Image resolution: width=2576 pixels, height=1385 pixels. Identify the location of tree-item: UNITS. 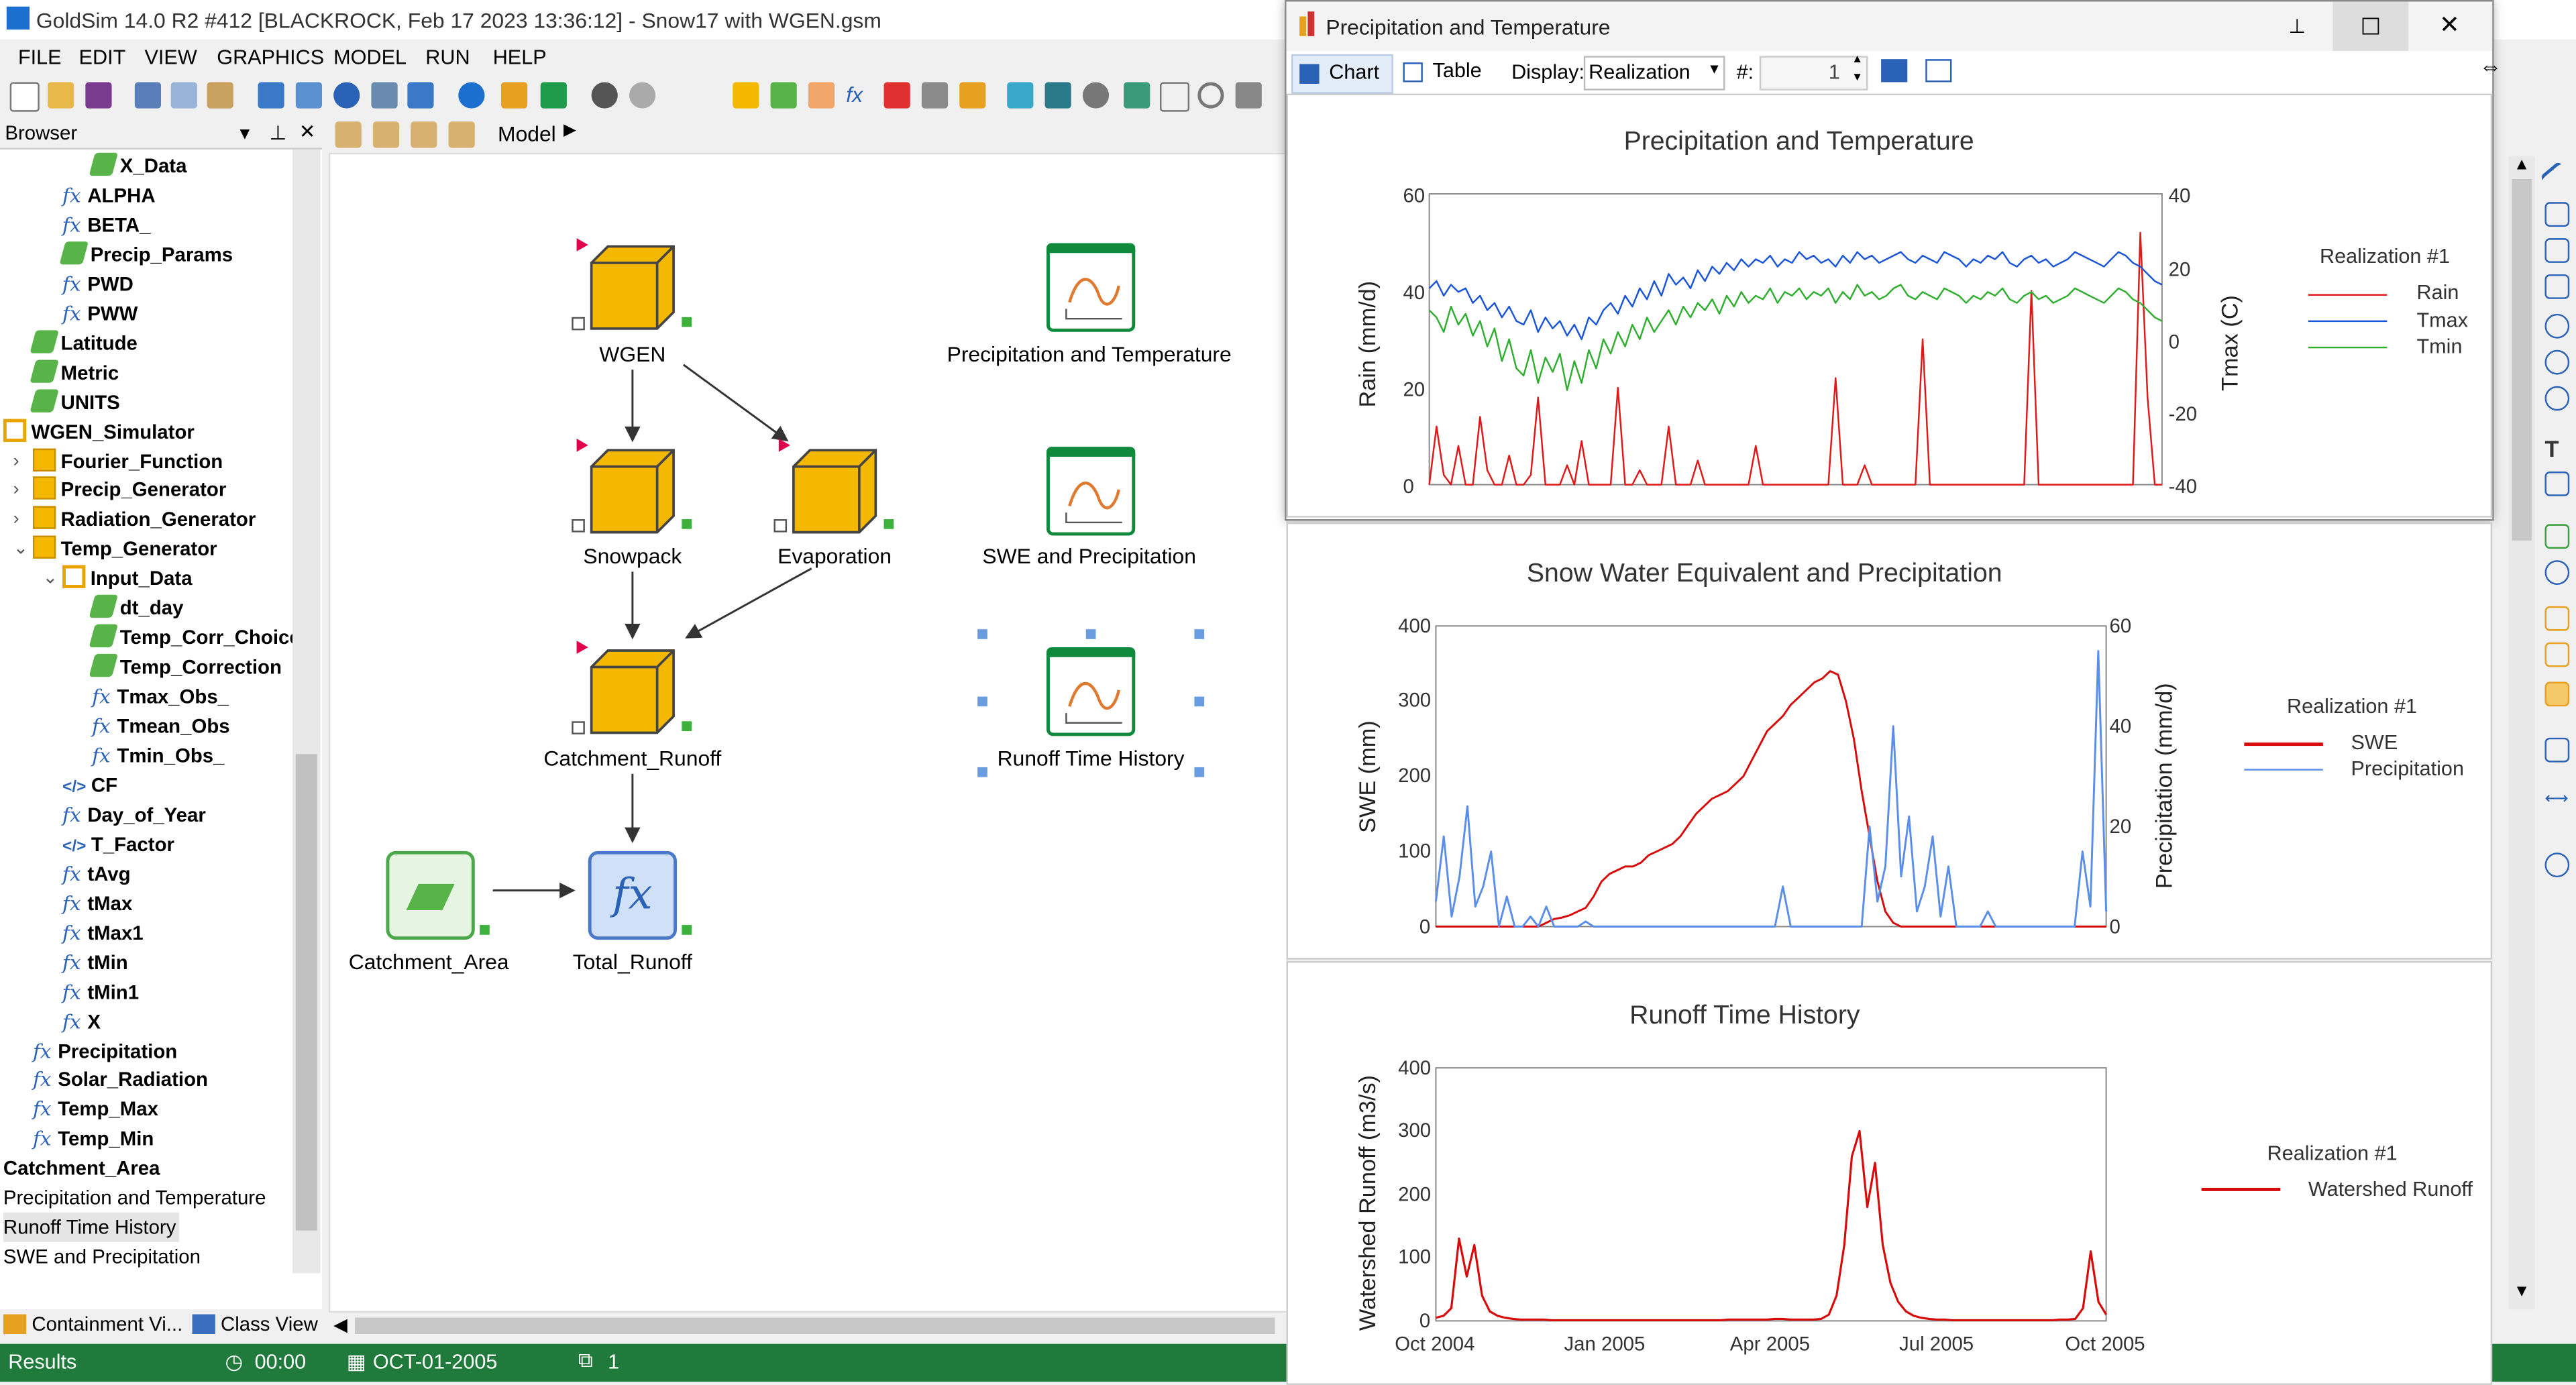
(75, 402).